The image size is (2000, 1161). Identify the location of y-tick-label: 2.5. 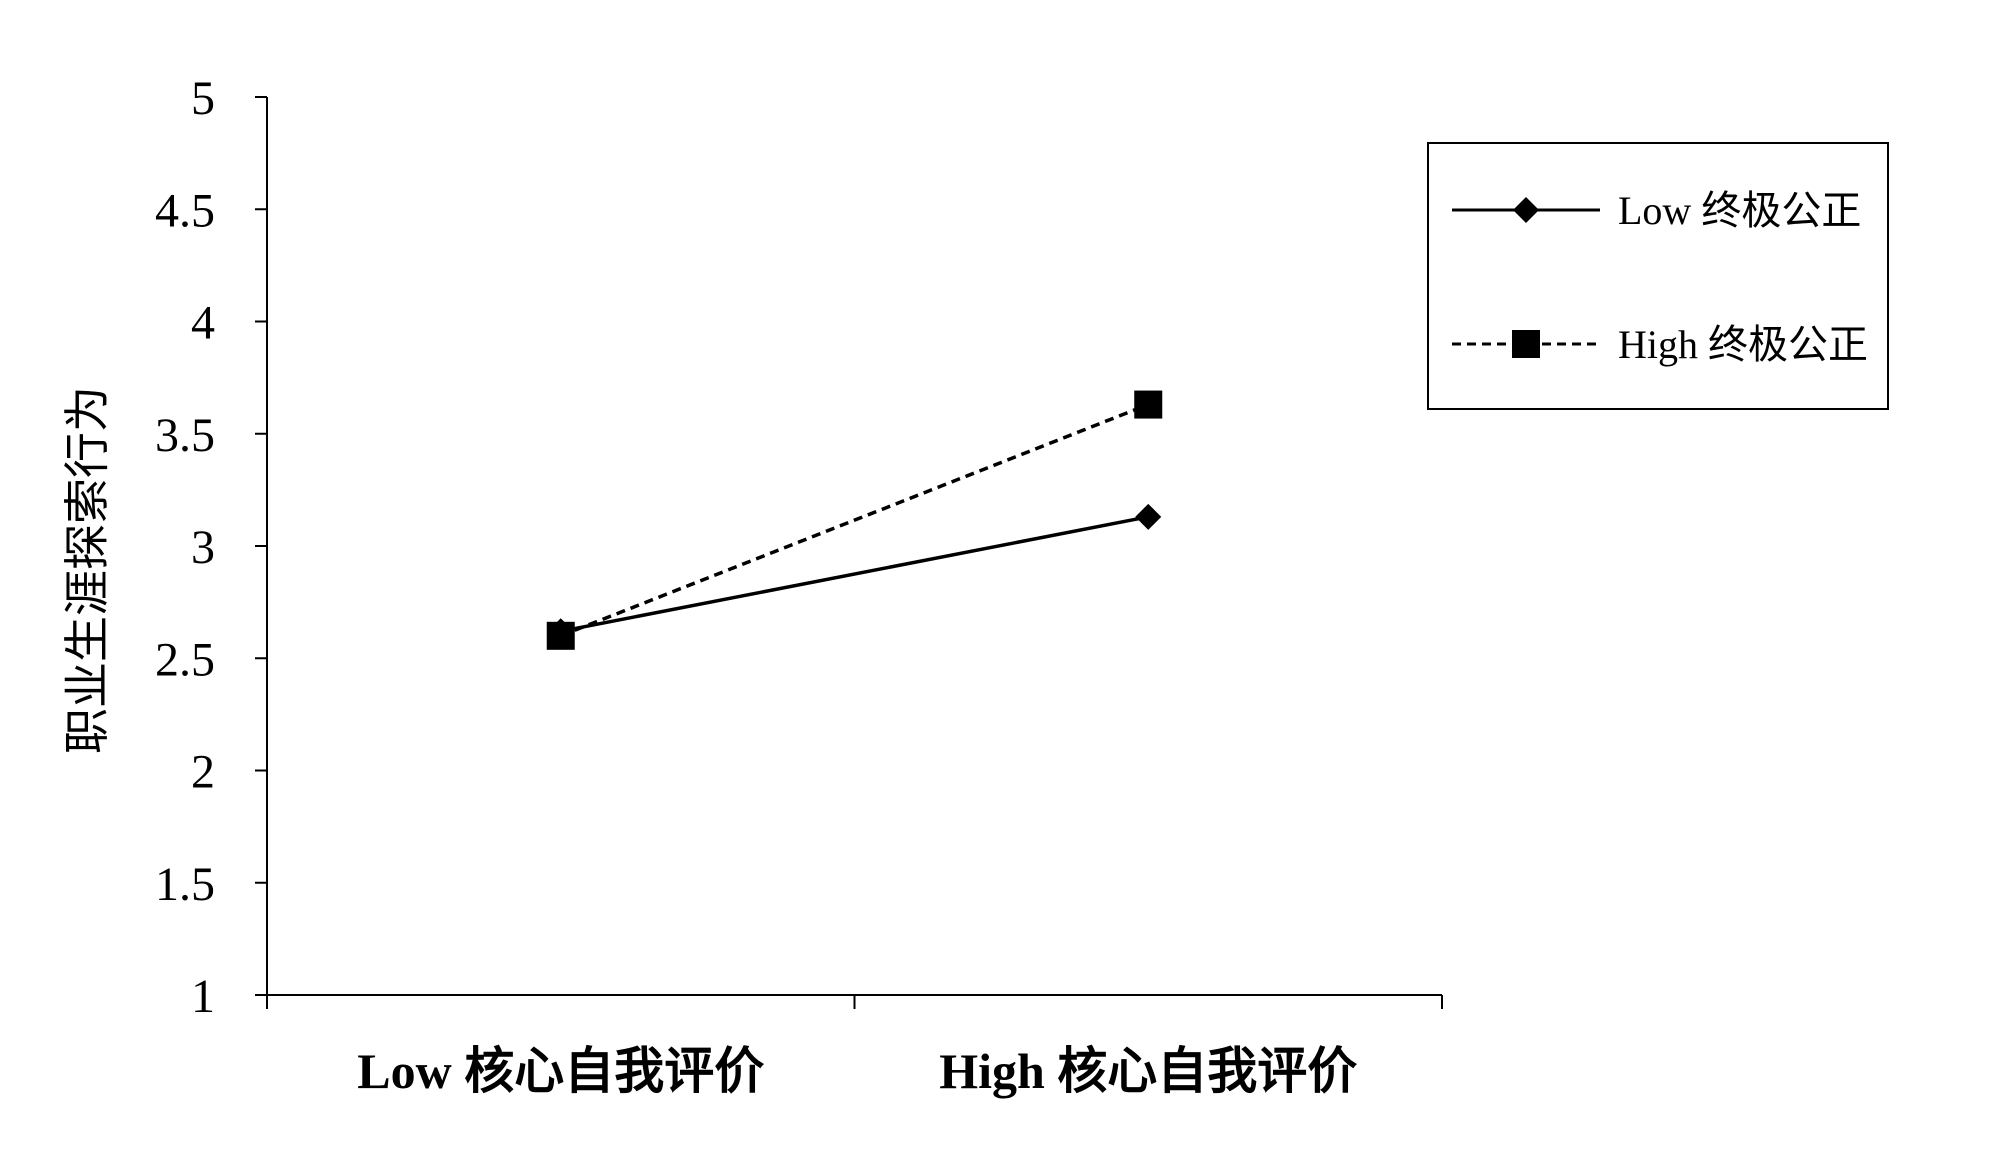
(185, 659).